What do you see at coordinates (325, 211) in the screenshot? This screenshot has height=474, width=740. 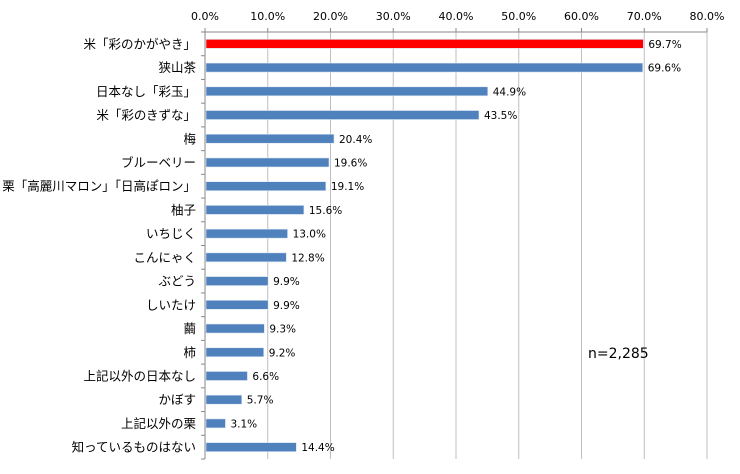 I see `data-label: 15.6%` at bounding box center [325, 211].